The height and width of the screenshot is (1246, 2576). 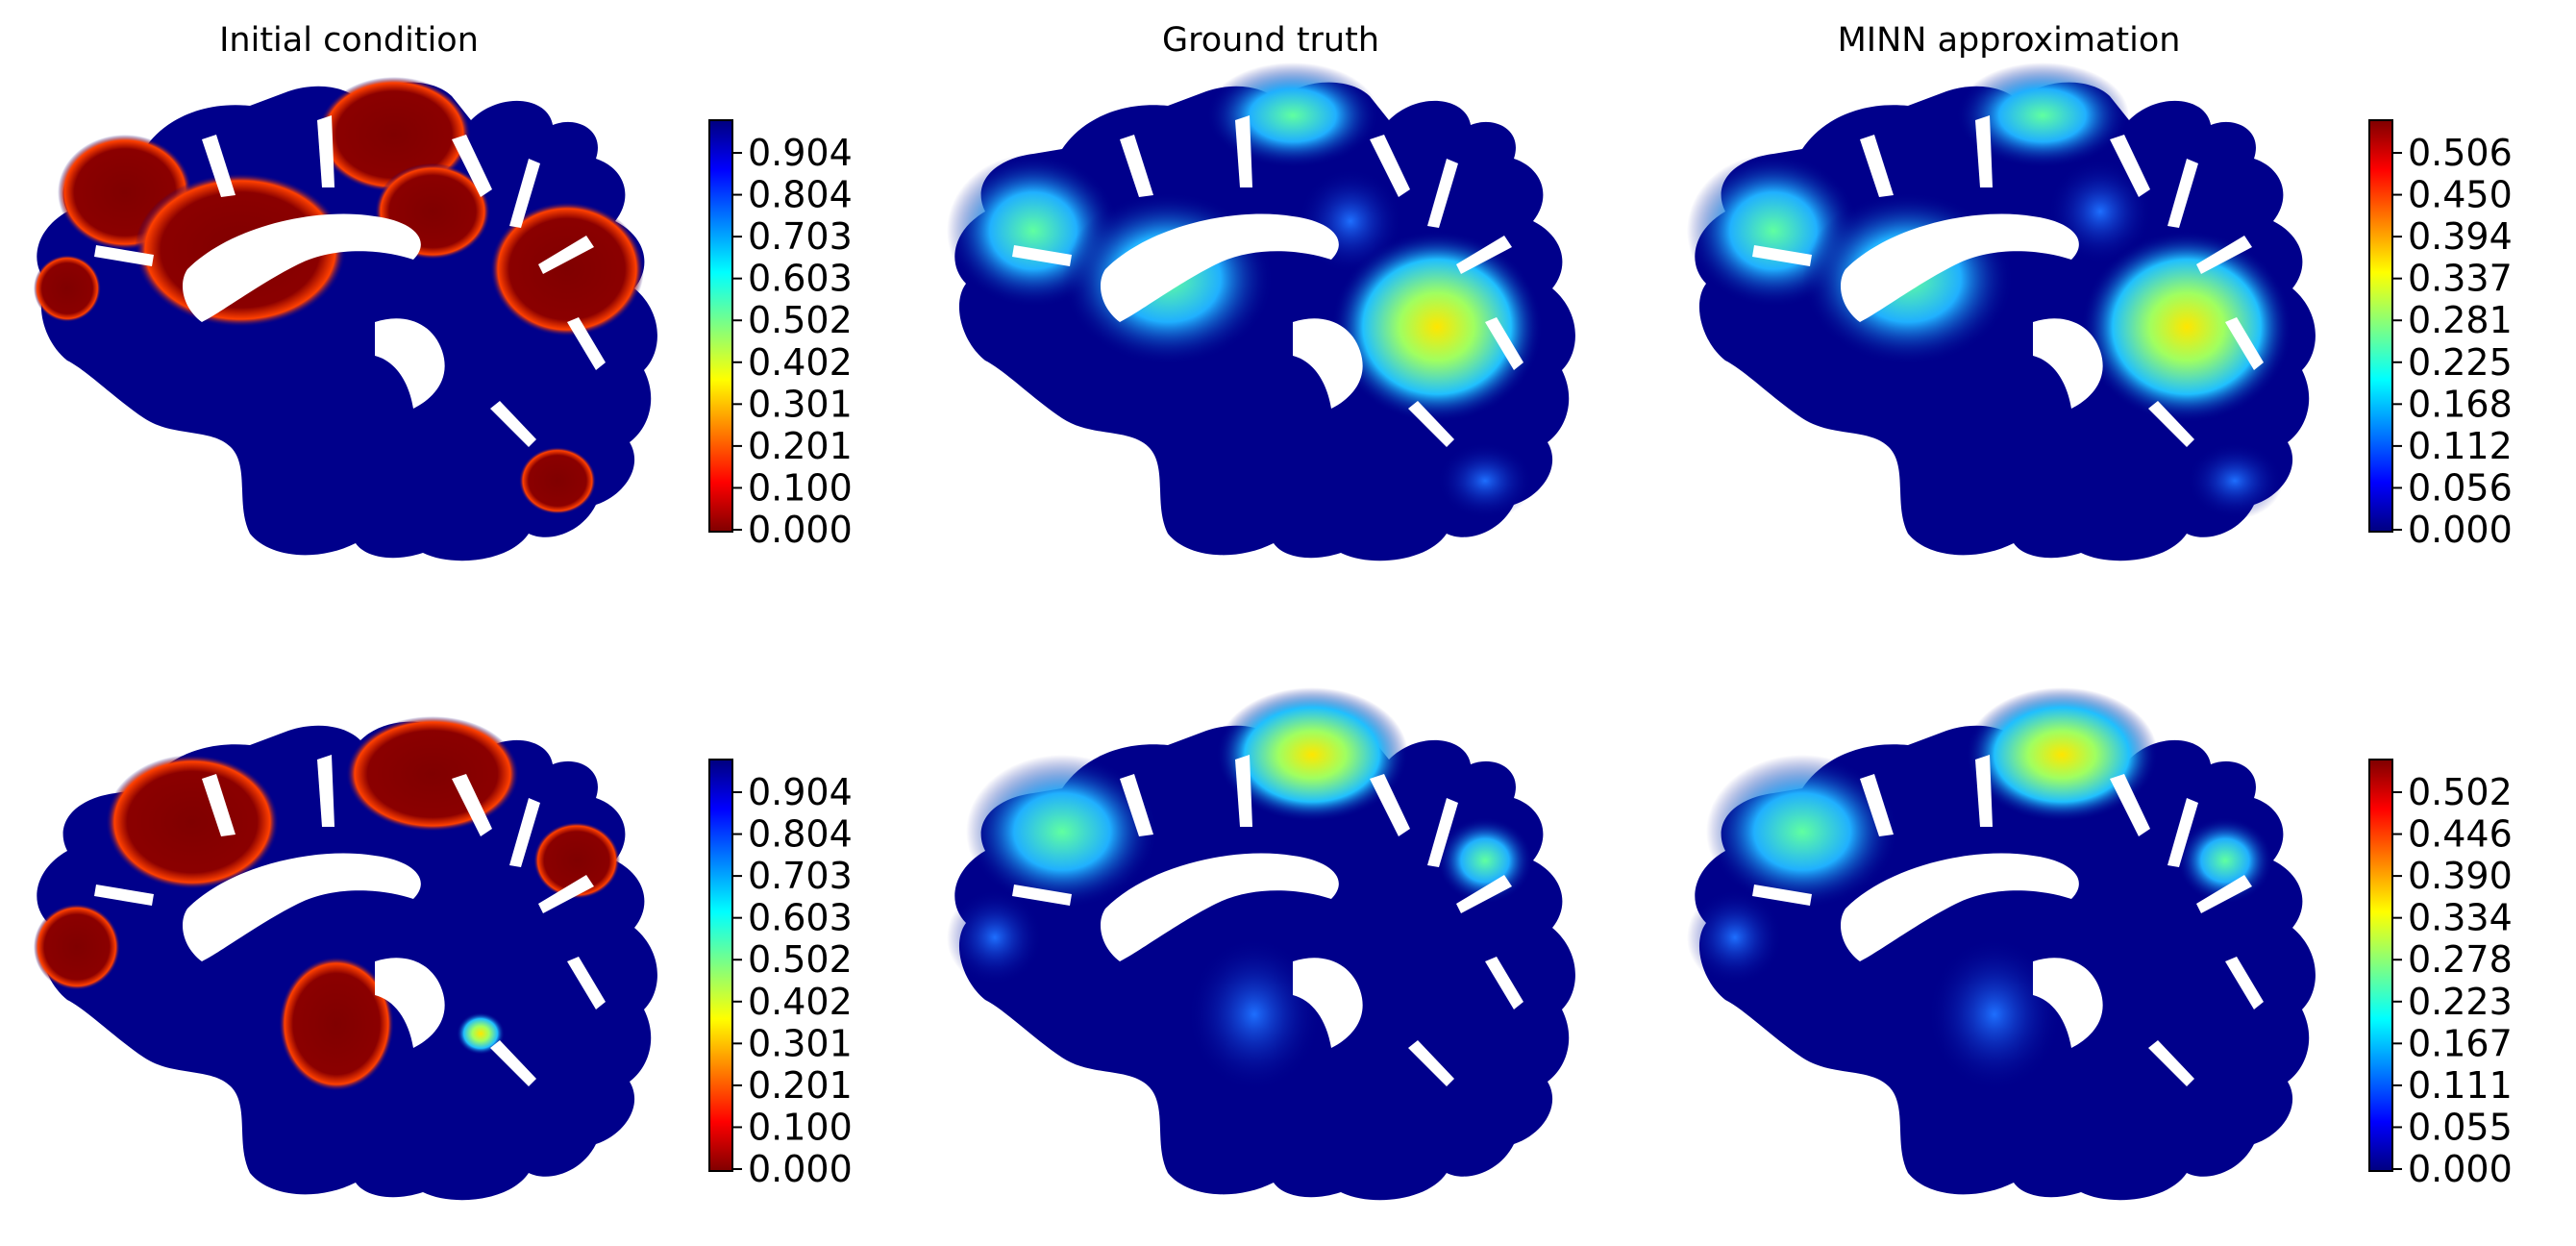 What do you see at coordinates (345, 958) in the screenshot?
I see `map-row2-initial` at bounding box center [345, 958].